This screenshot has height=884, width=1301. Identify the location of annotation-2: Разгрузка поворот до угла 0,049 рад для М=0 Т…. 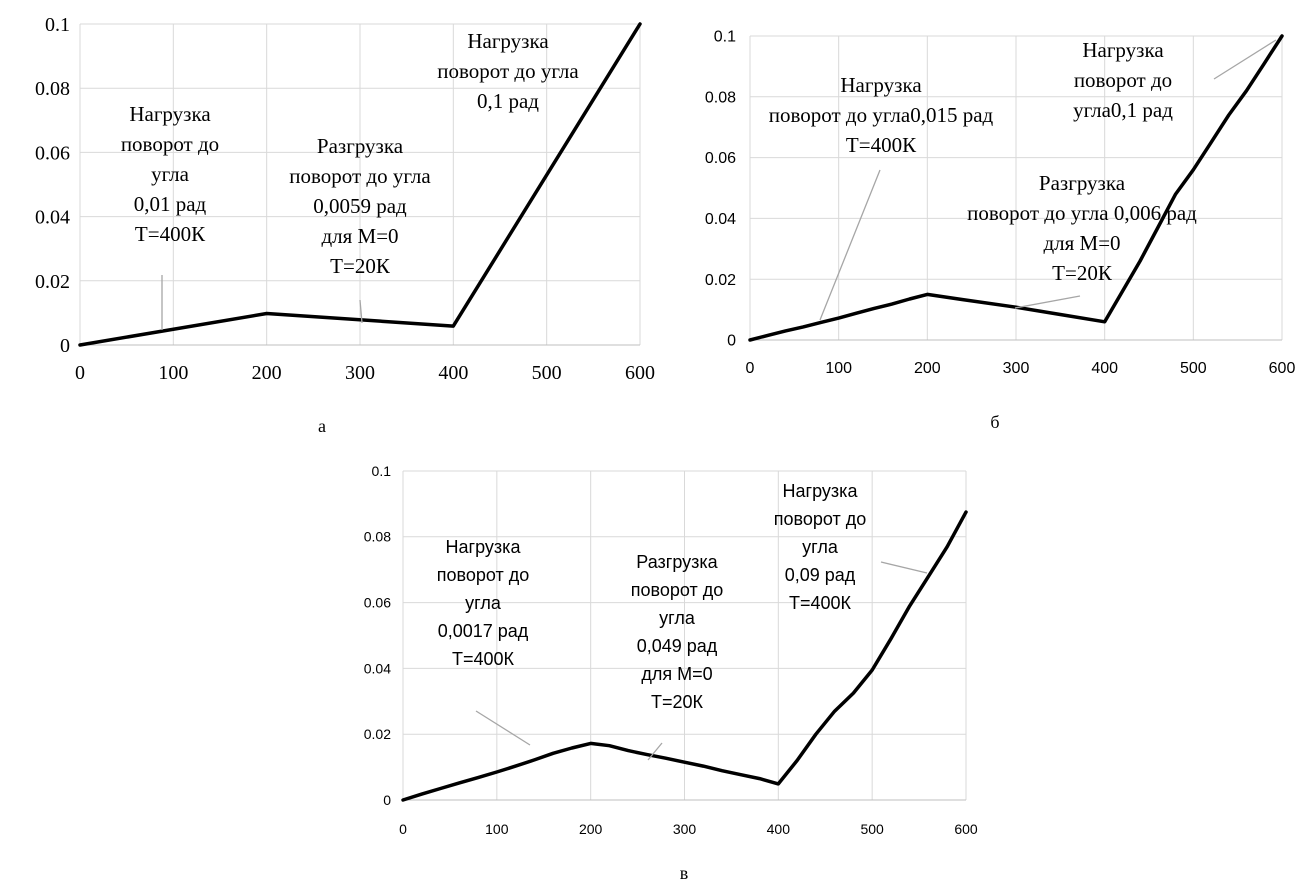
(677, 656).